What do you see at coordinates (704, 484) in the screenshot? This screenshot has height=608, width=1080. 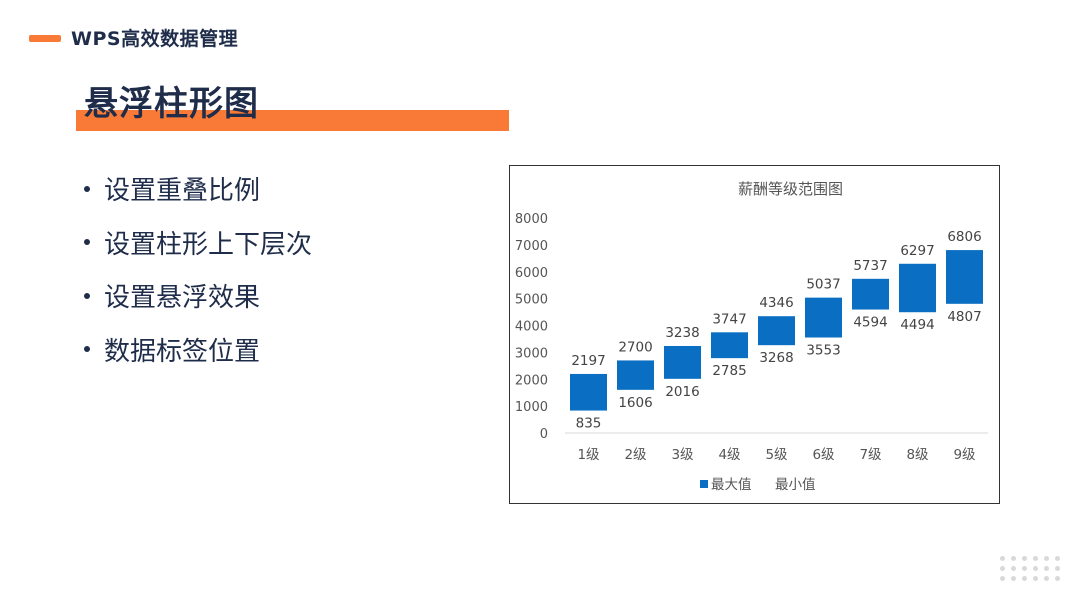 I see `legend-swatch-max` at bounding box center [704, 484].